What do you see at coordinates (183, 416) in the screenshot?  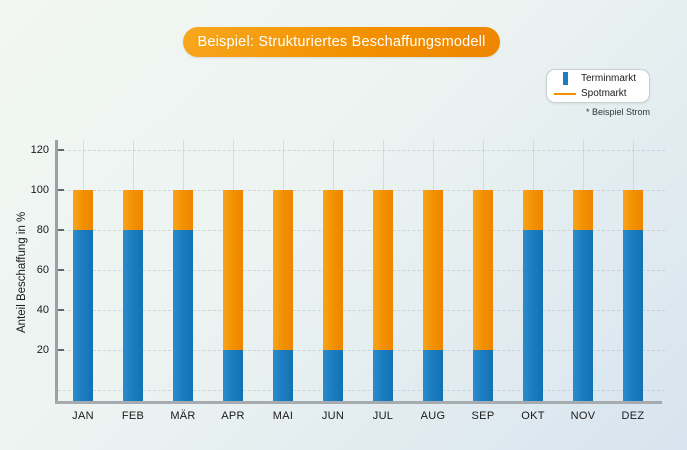 I see `x-tick-label-mär: MÄR` at bounding box center [183, 416].